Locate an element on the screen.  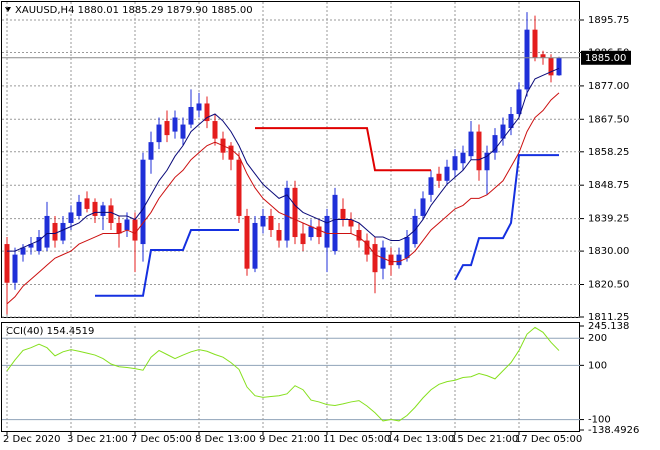
last-price-box is located at coordinates (606, 57).